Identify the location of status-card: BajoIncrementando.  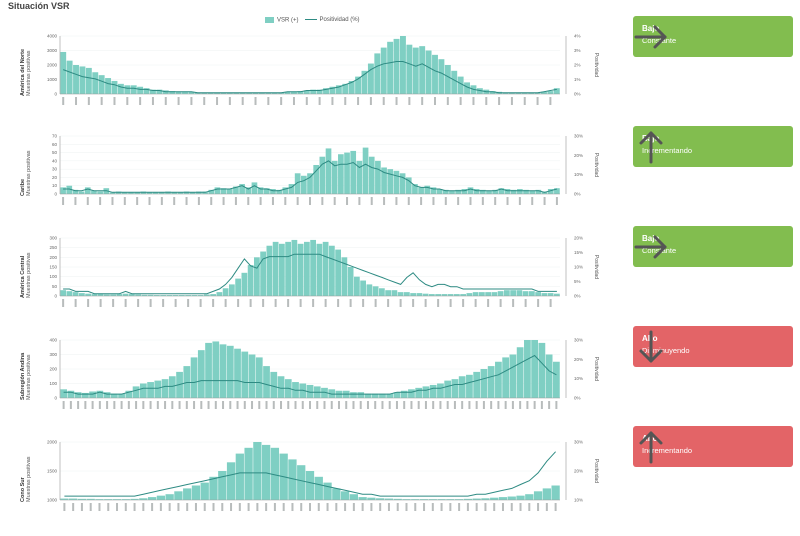
(713, 146).